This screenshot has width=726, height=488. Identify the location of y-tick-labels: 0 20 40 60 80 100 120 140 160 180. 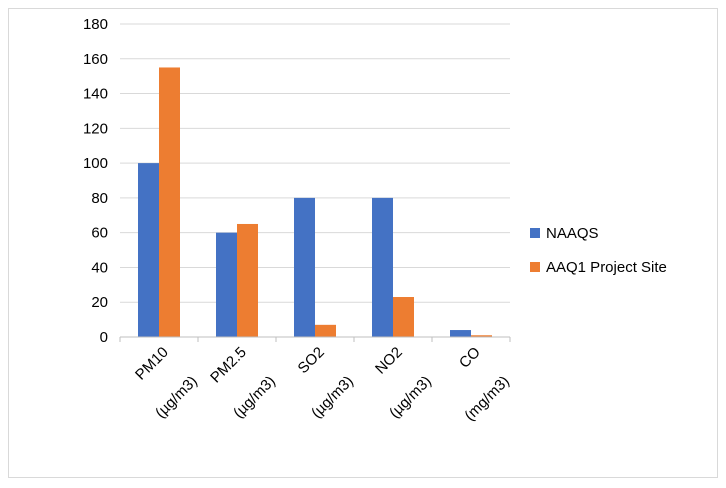
(95, 181).